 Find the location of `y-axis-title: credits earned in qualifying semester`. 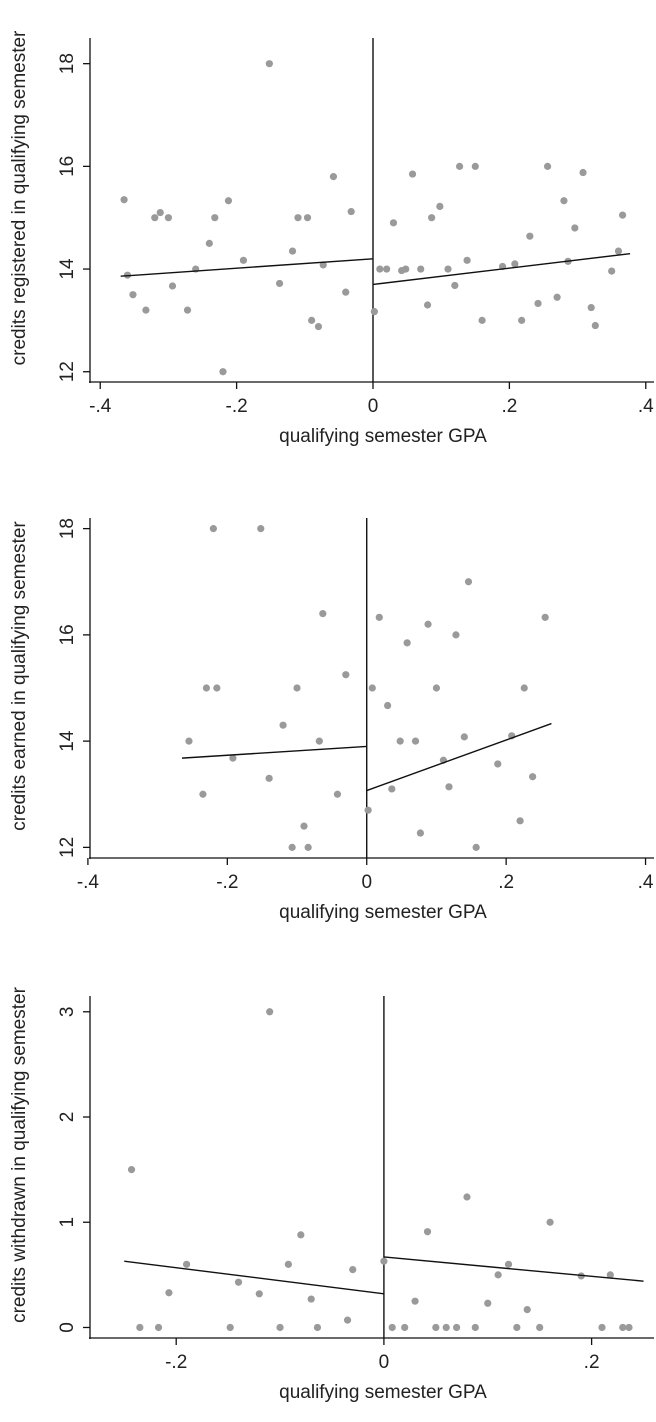

y-axis-title: credits earned in qualifying semester is located at coordinates (19, 676).